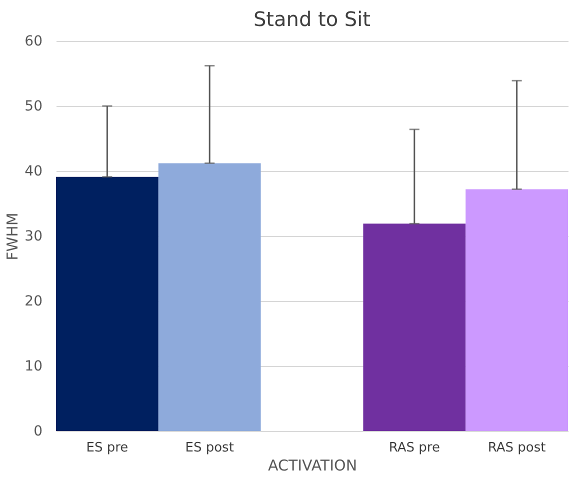 This screenshot has width=582, height=488. I want to click on x-tick-label: ES pre, so click(107, 448).